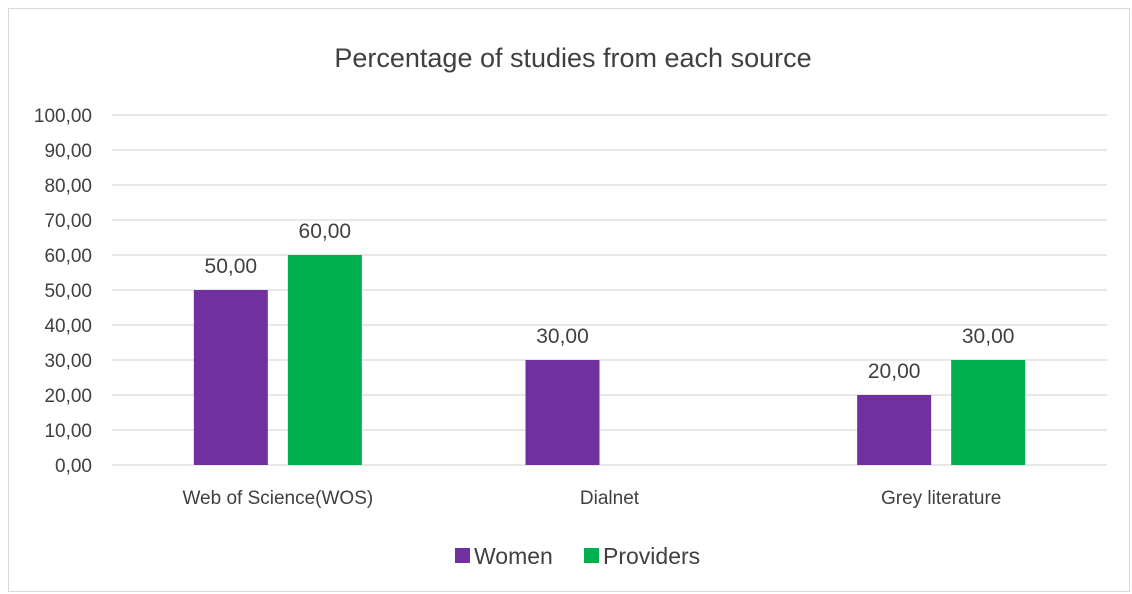 The height and width of the screenshot is (594, 1132). Describe the element at coordinates (68, 256) in the screenshot. I see `y-tick-label: 60,00` at that location.